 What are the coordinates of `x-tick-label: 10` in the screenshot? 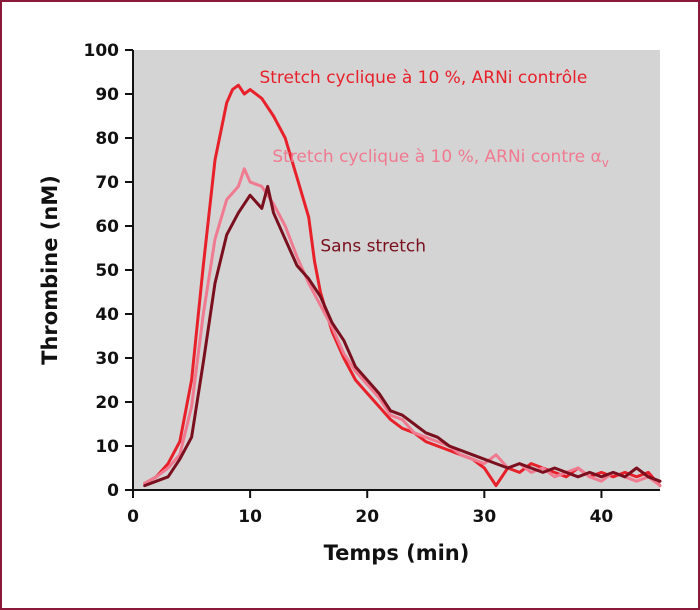 It's located at (250, 517).